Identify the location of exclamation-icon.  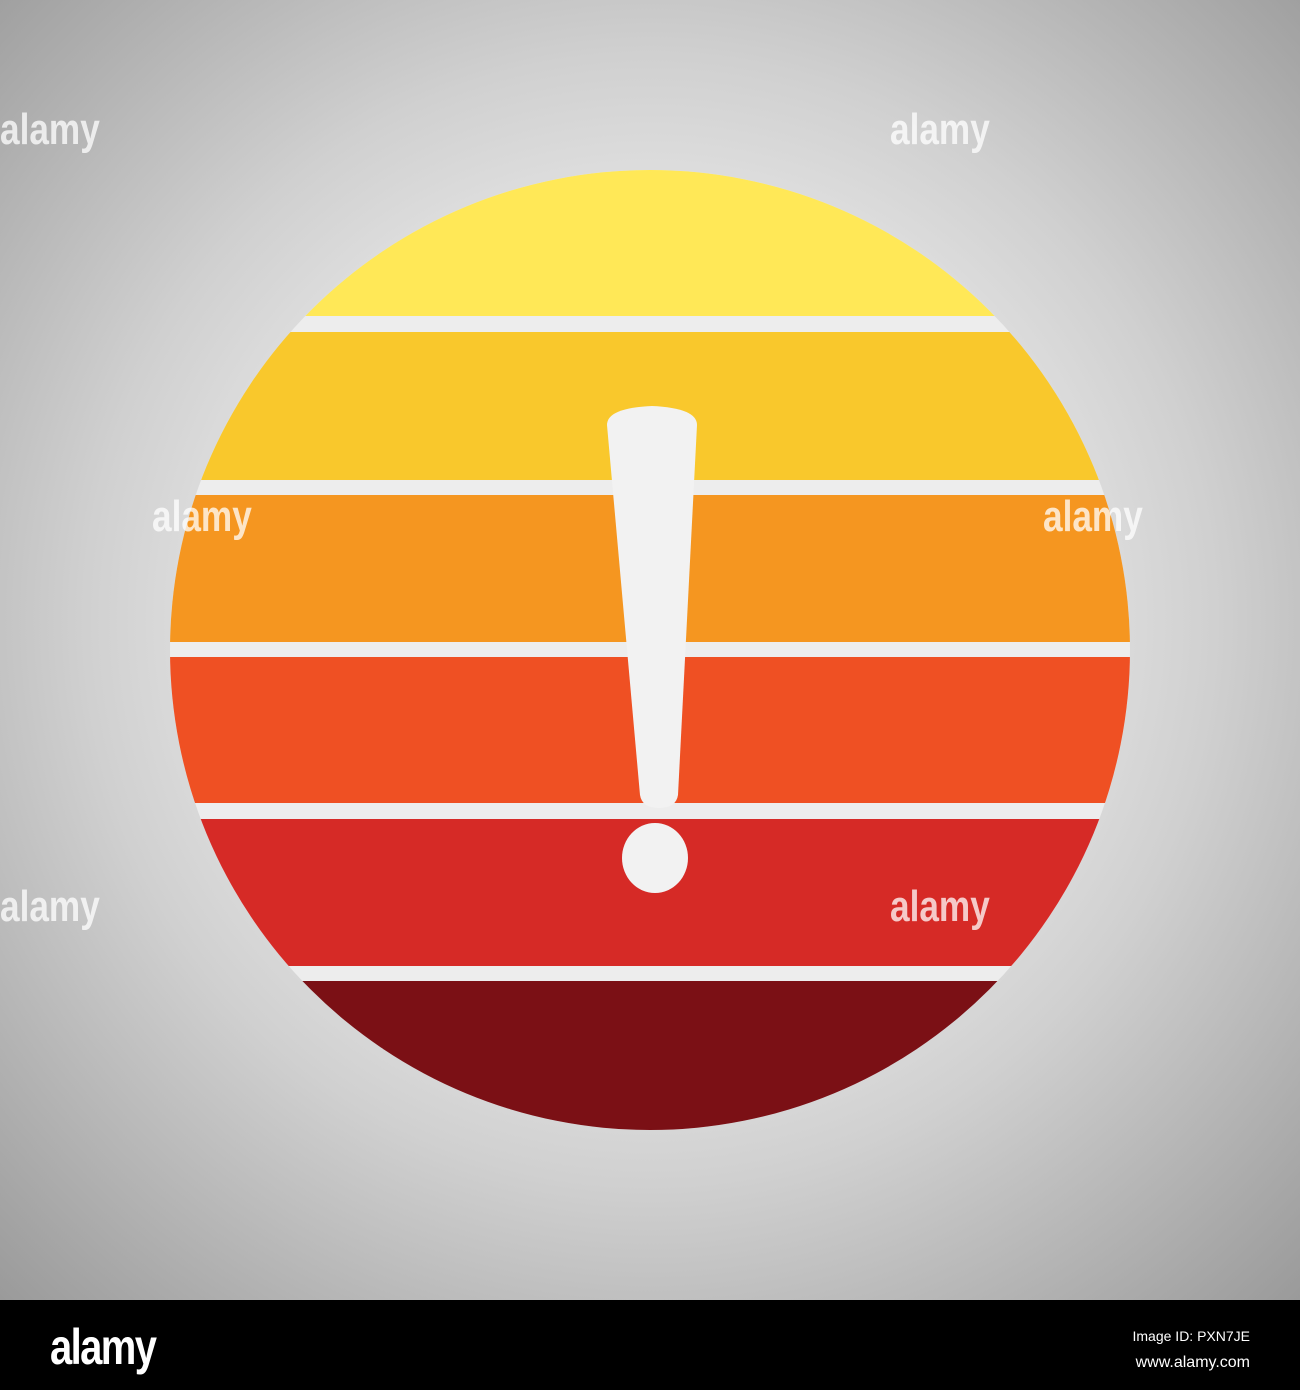
(652, 649).